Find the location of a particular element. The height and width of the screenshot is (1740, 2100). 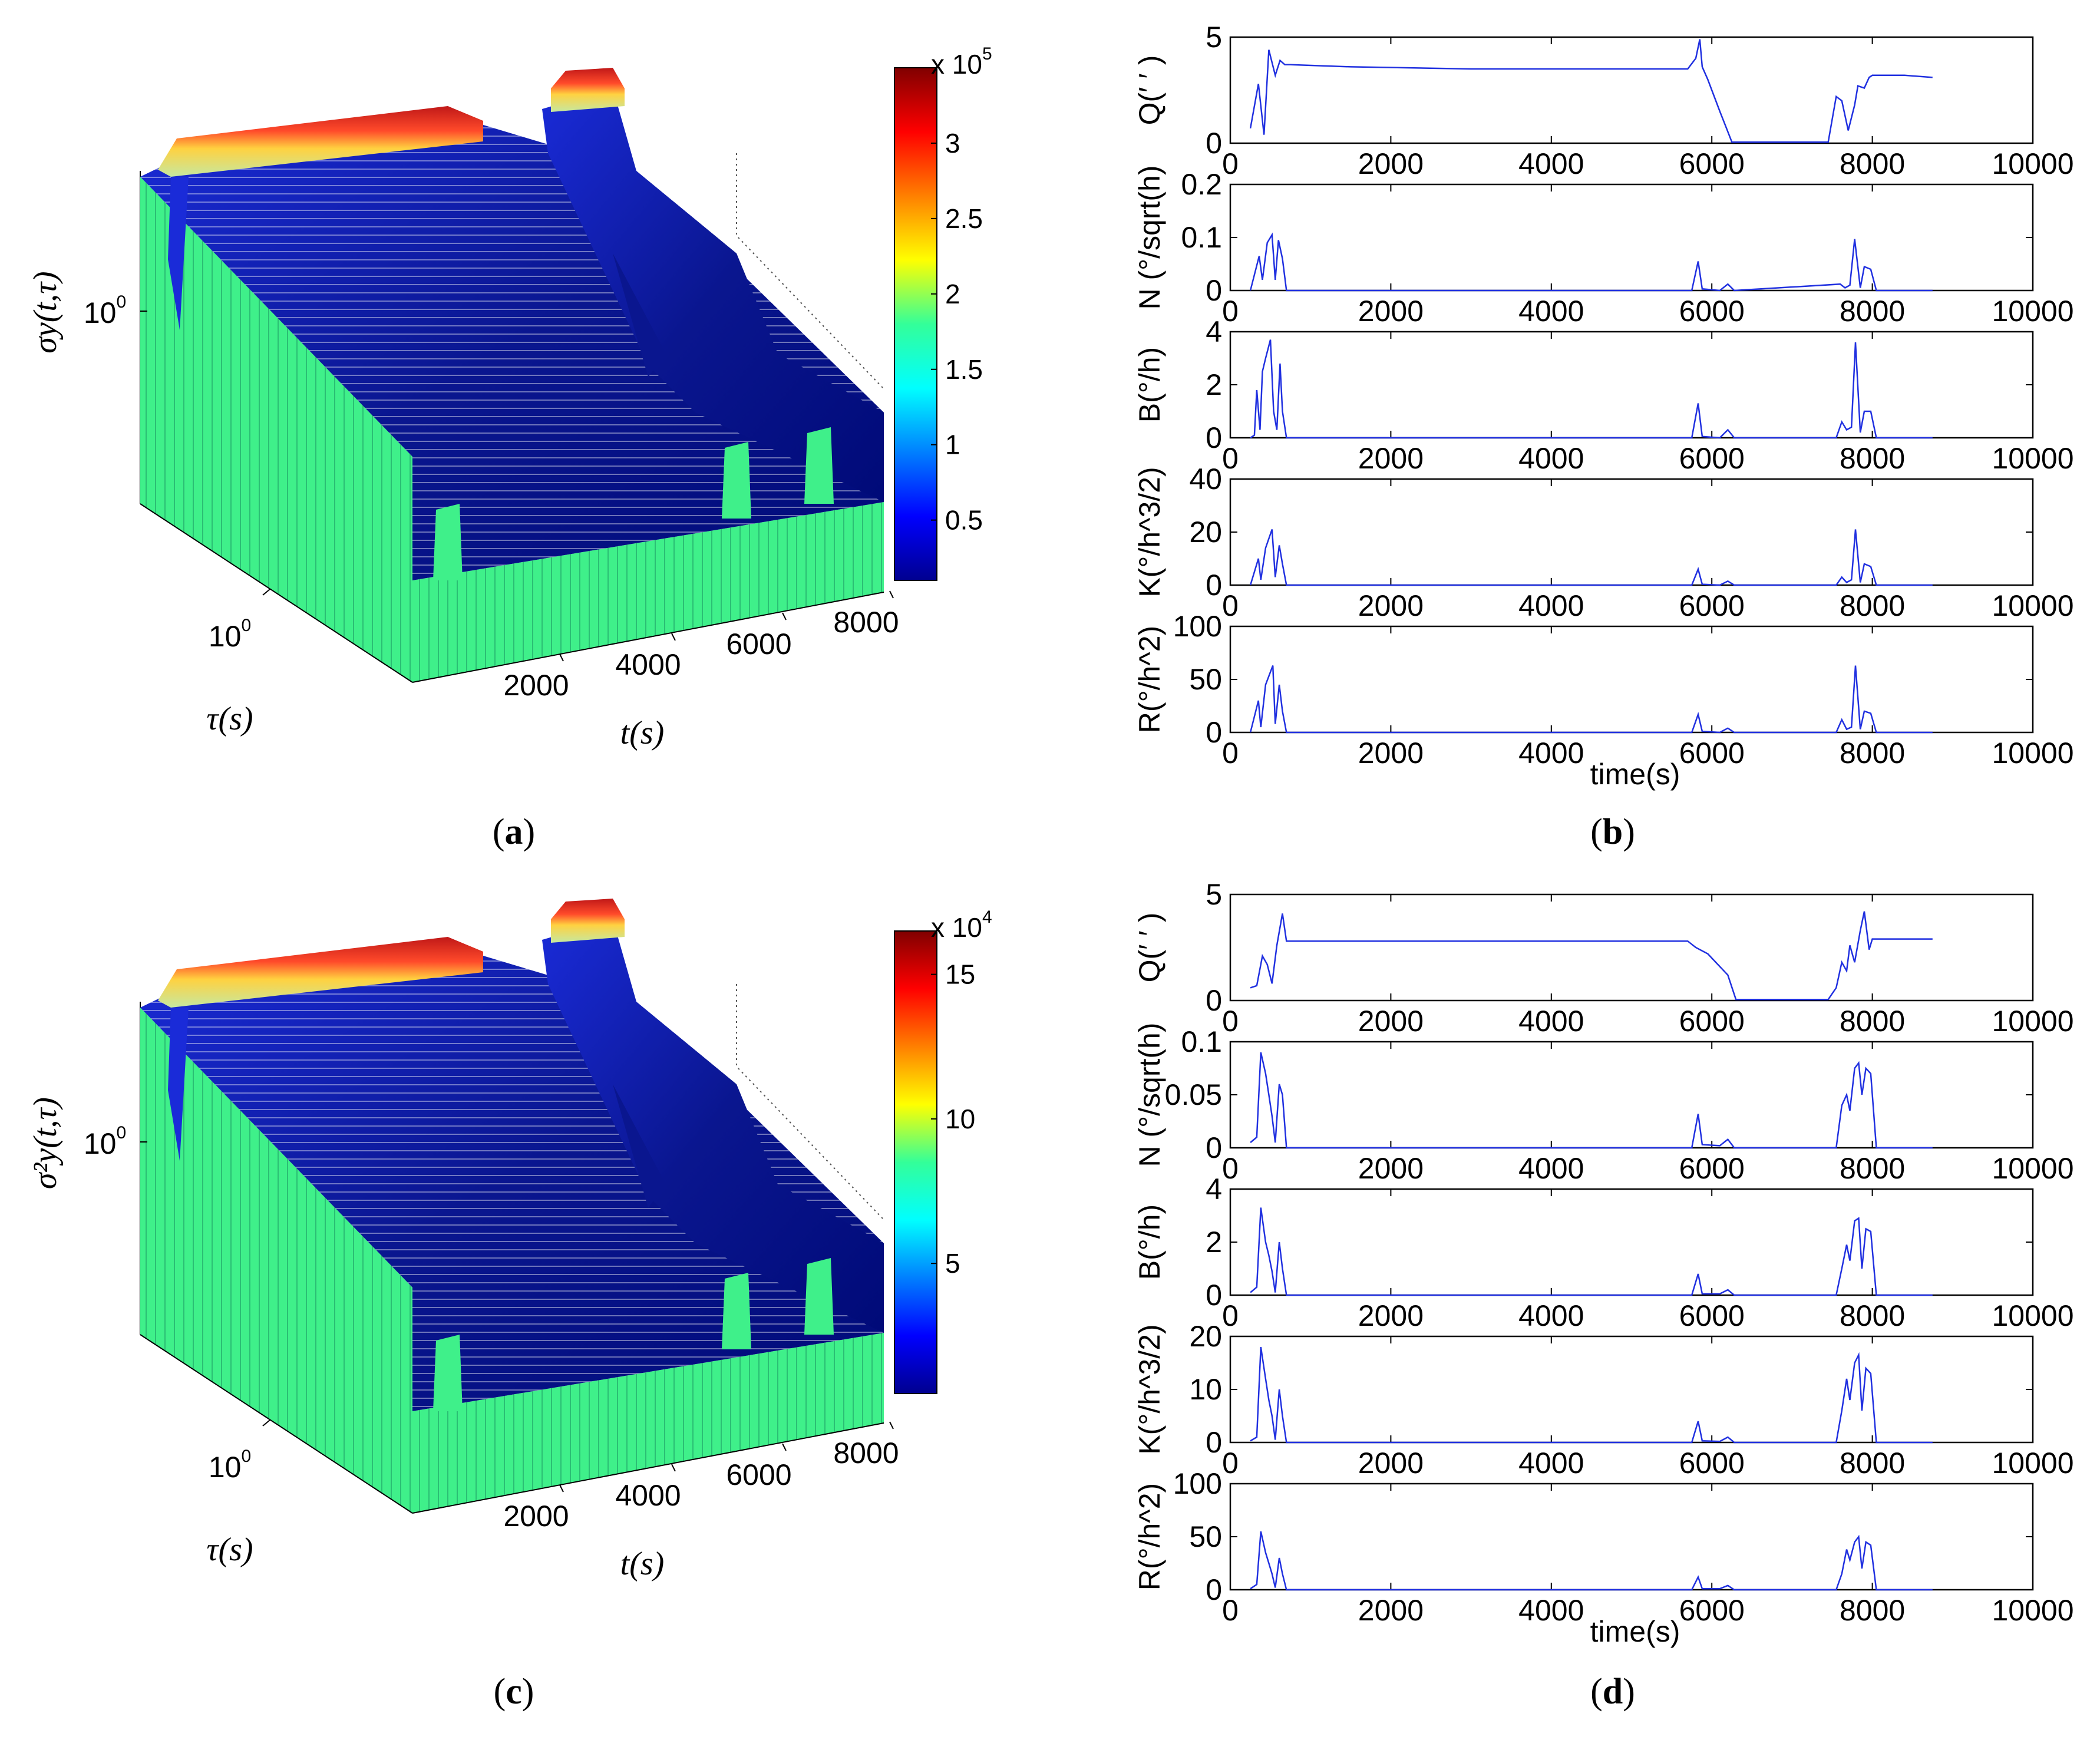

z-tick-label-base: 10 is located at coordinates (100, 313).